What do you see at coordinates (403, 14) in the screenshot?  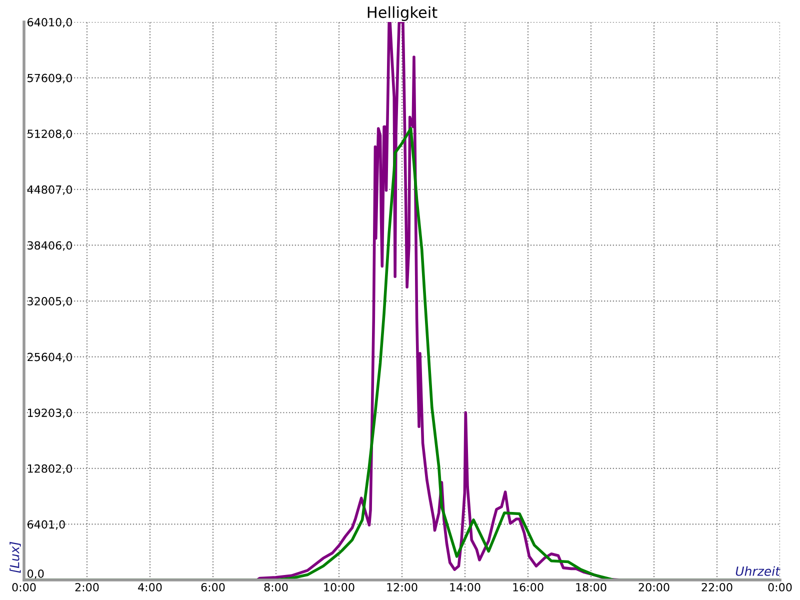 I see `chart-title: Helligkeit` at bounding box center [403, 14].